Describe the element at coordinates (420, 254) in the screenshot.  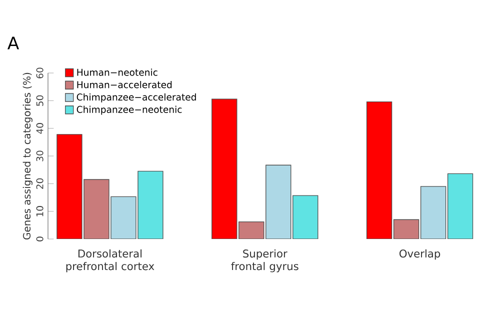
I see `x-tick-label: Overlap` at that location.